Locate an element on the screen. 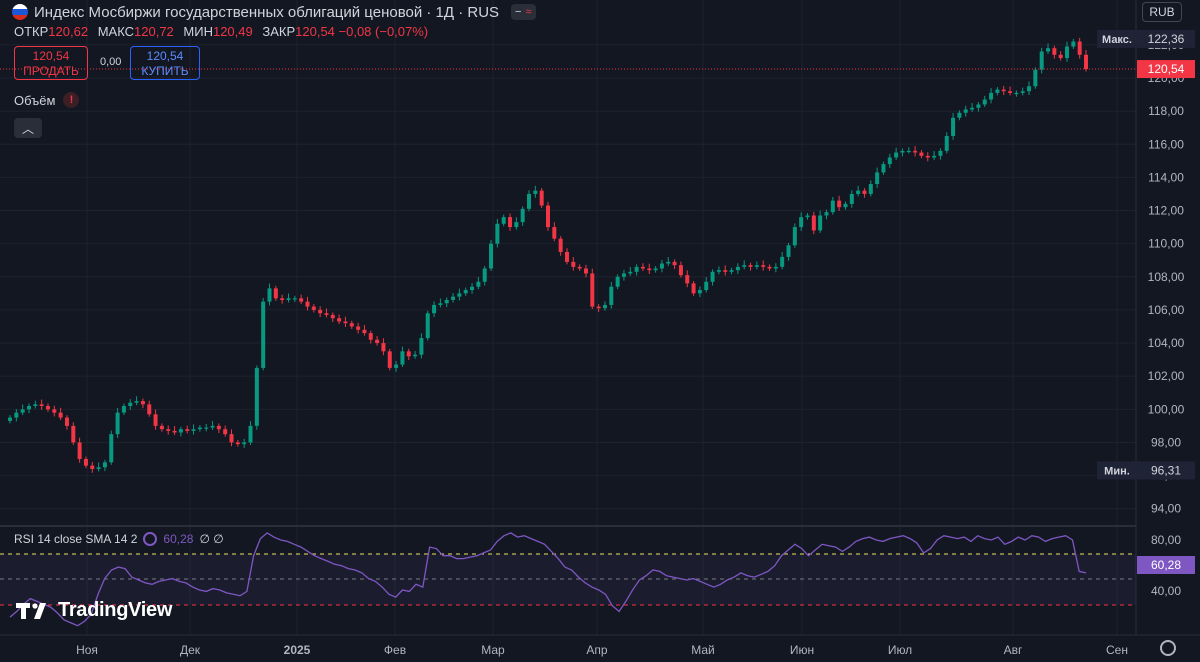  rsi-last-label: 60,28 is located at coordinates (1166, 565).